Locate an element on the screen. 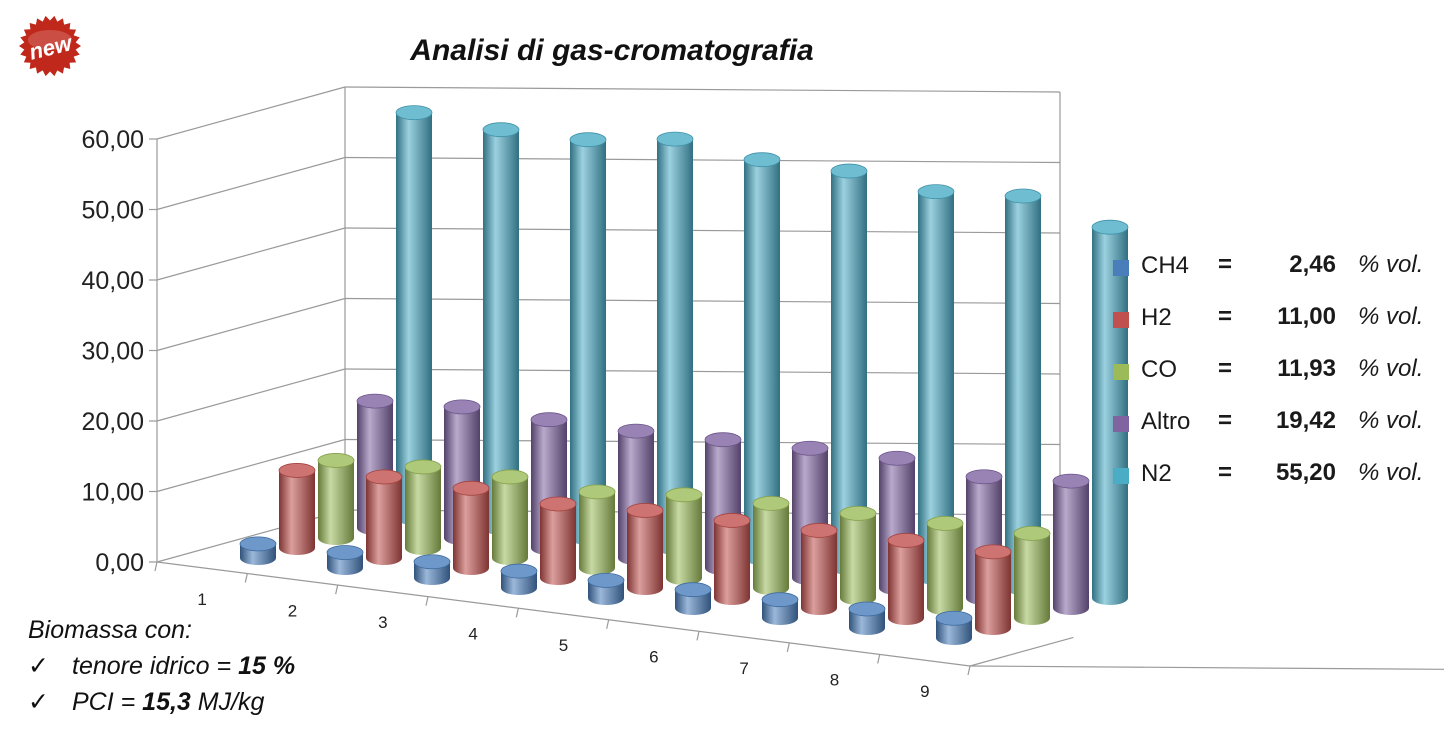 This screenshot has width=1444, height=747. legend-item-co: CO = 11,93 % vol. is located at coordinates (1275, 376).